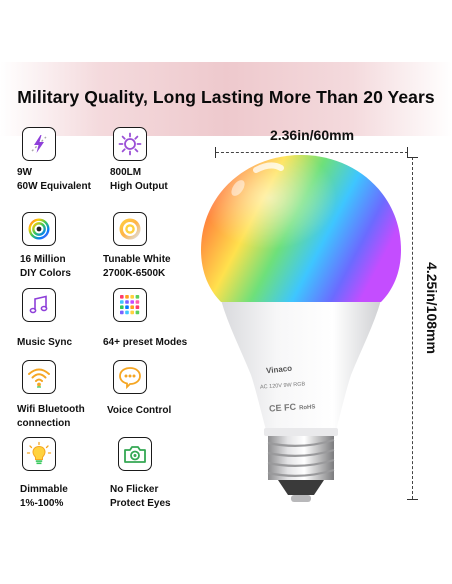  Describe the element at coordinates (44, 496) in the screenshot. I see `feature-dimmable-label: Dimmable 1%-100%` at that location.